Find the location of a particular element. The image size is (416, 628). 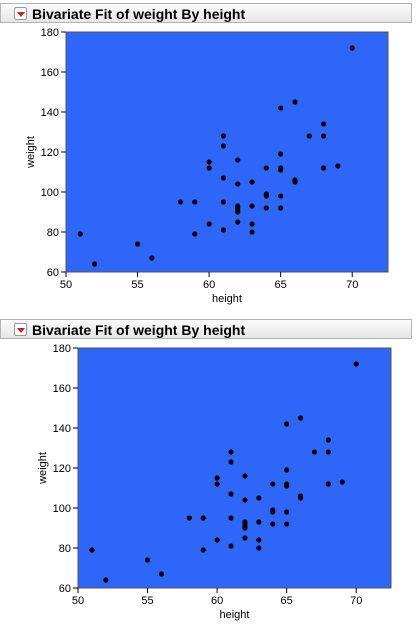

y-tick-label: 120 is located at coordinates (62, 469).